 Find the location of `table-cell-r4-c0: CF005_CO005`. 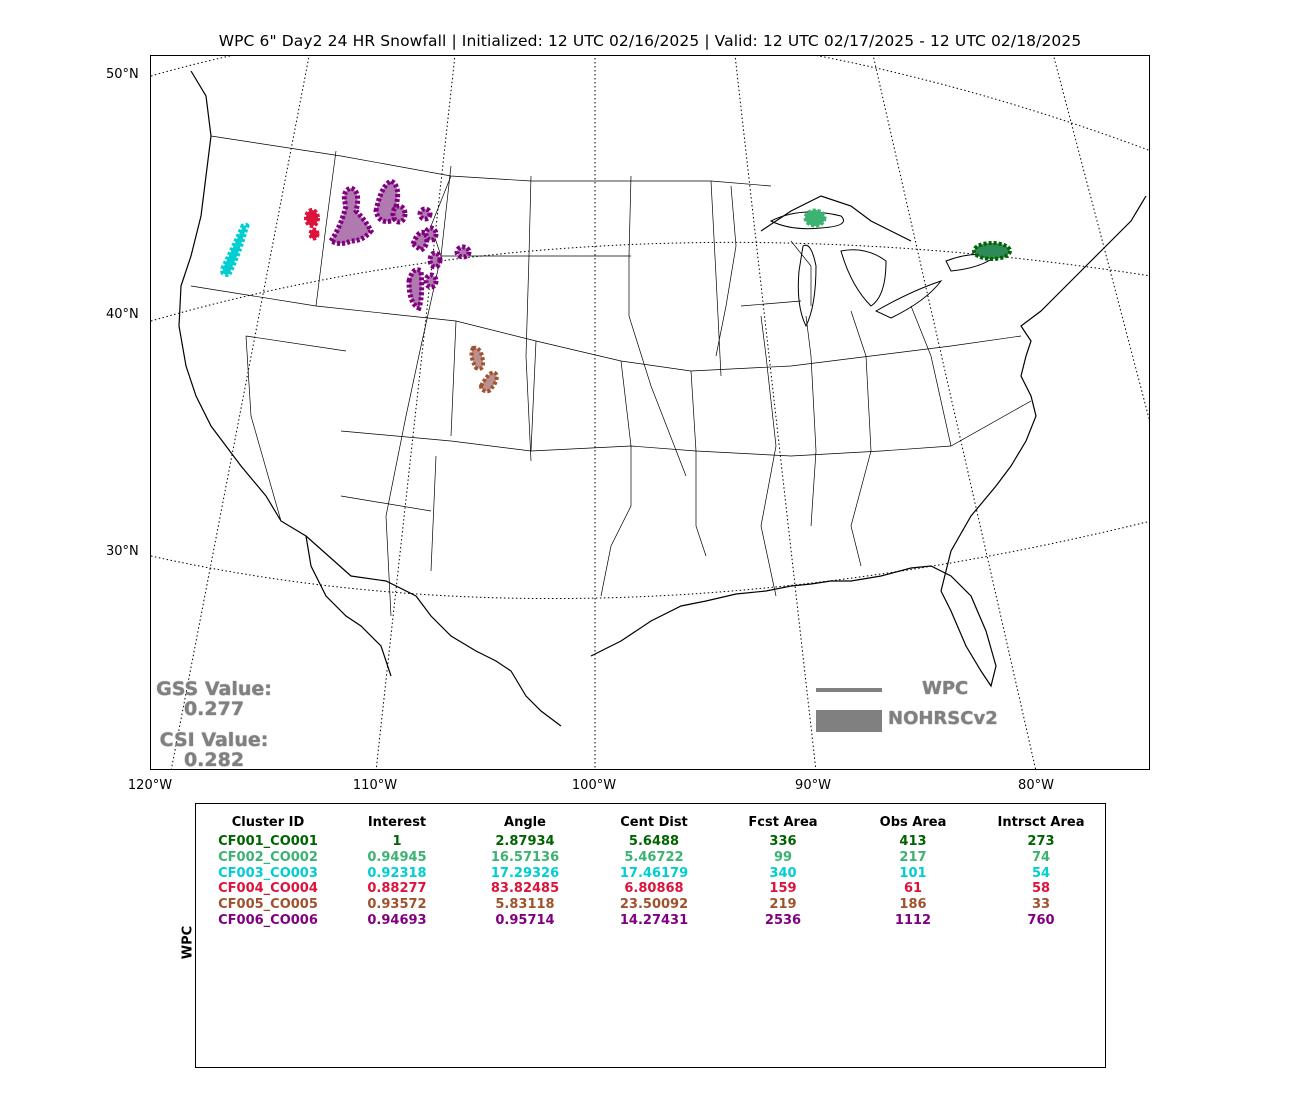

table-cell-r4-c0: CF005_CO005 is located at coordinates (268, 905).